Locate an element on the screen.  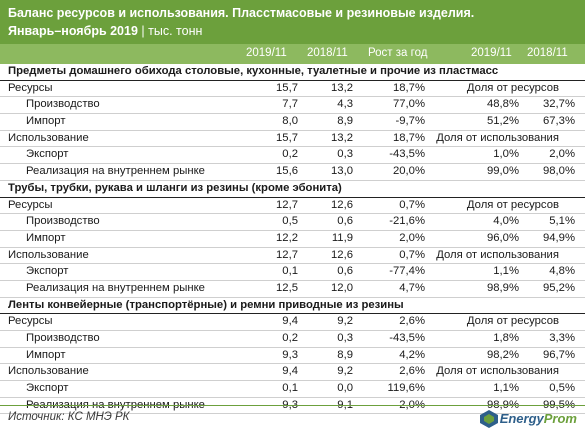
table-row: Экспорт 0,1 0,0 119,6% 1,1% 0,5% is located at coordinates (292, 389).